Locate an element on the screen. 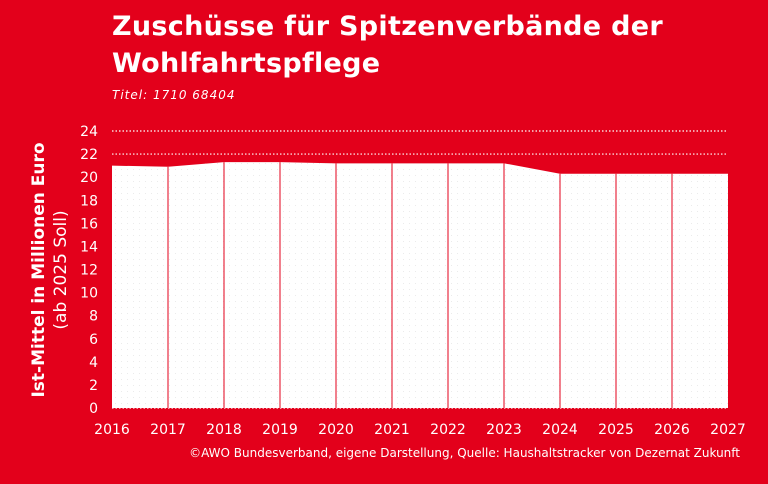 The image size is (768, 484). y-tick-label: 16 is located at coordinates (89, 224).